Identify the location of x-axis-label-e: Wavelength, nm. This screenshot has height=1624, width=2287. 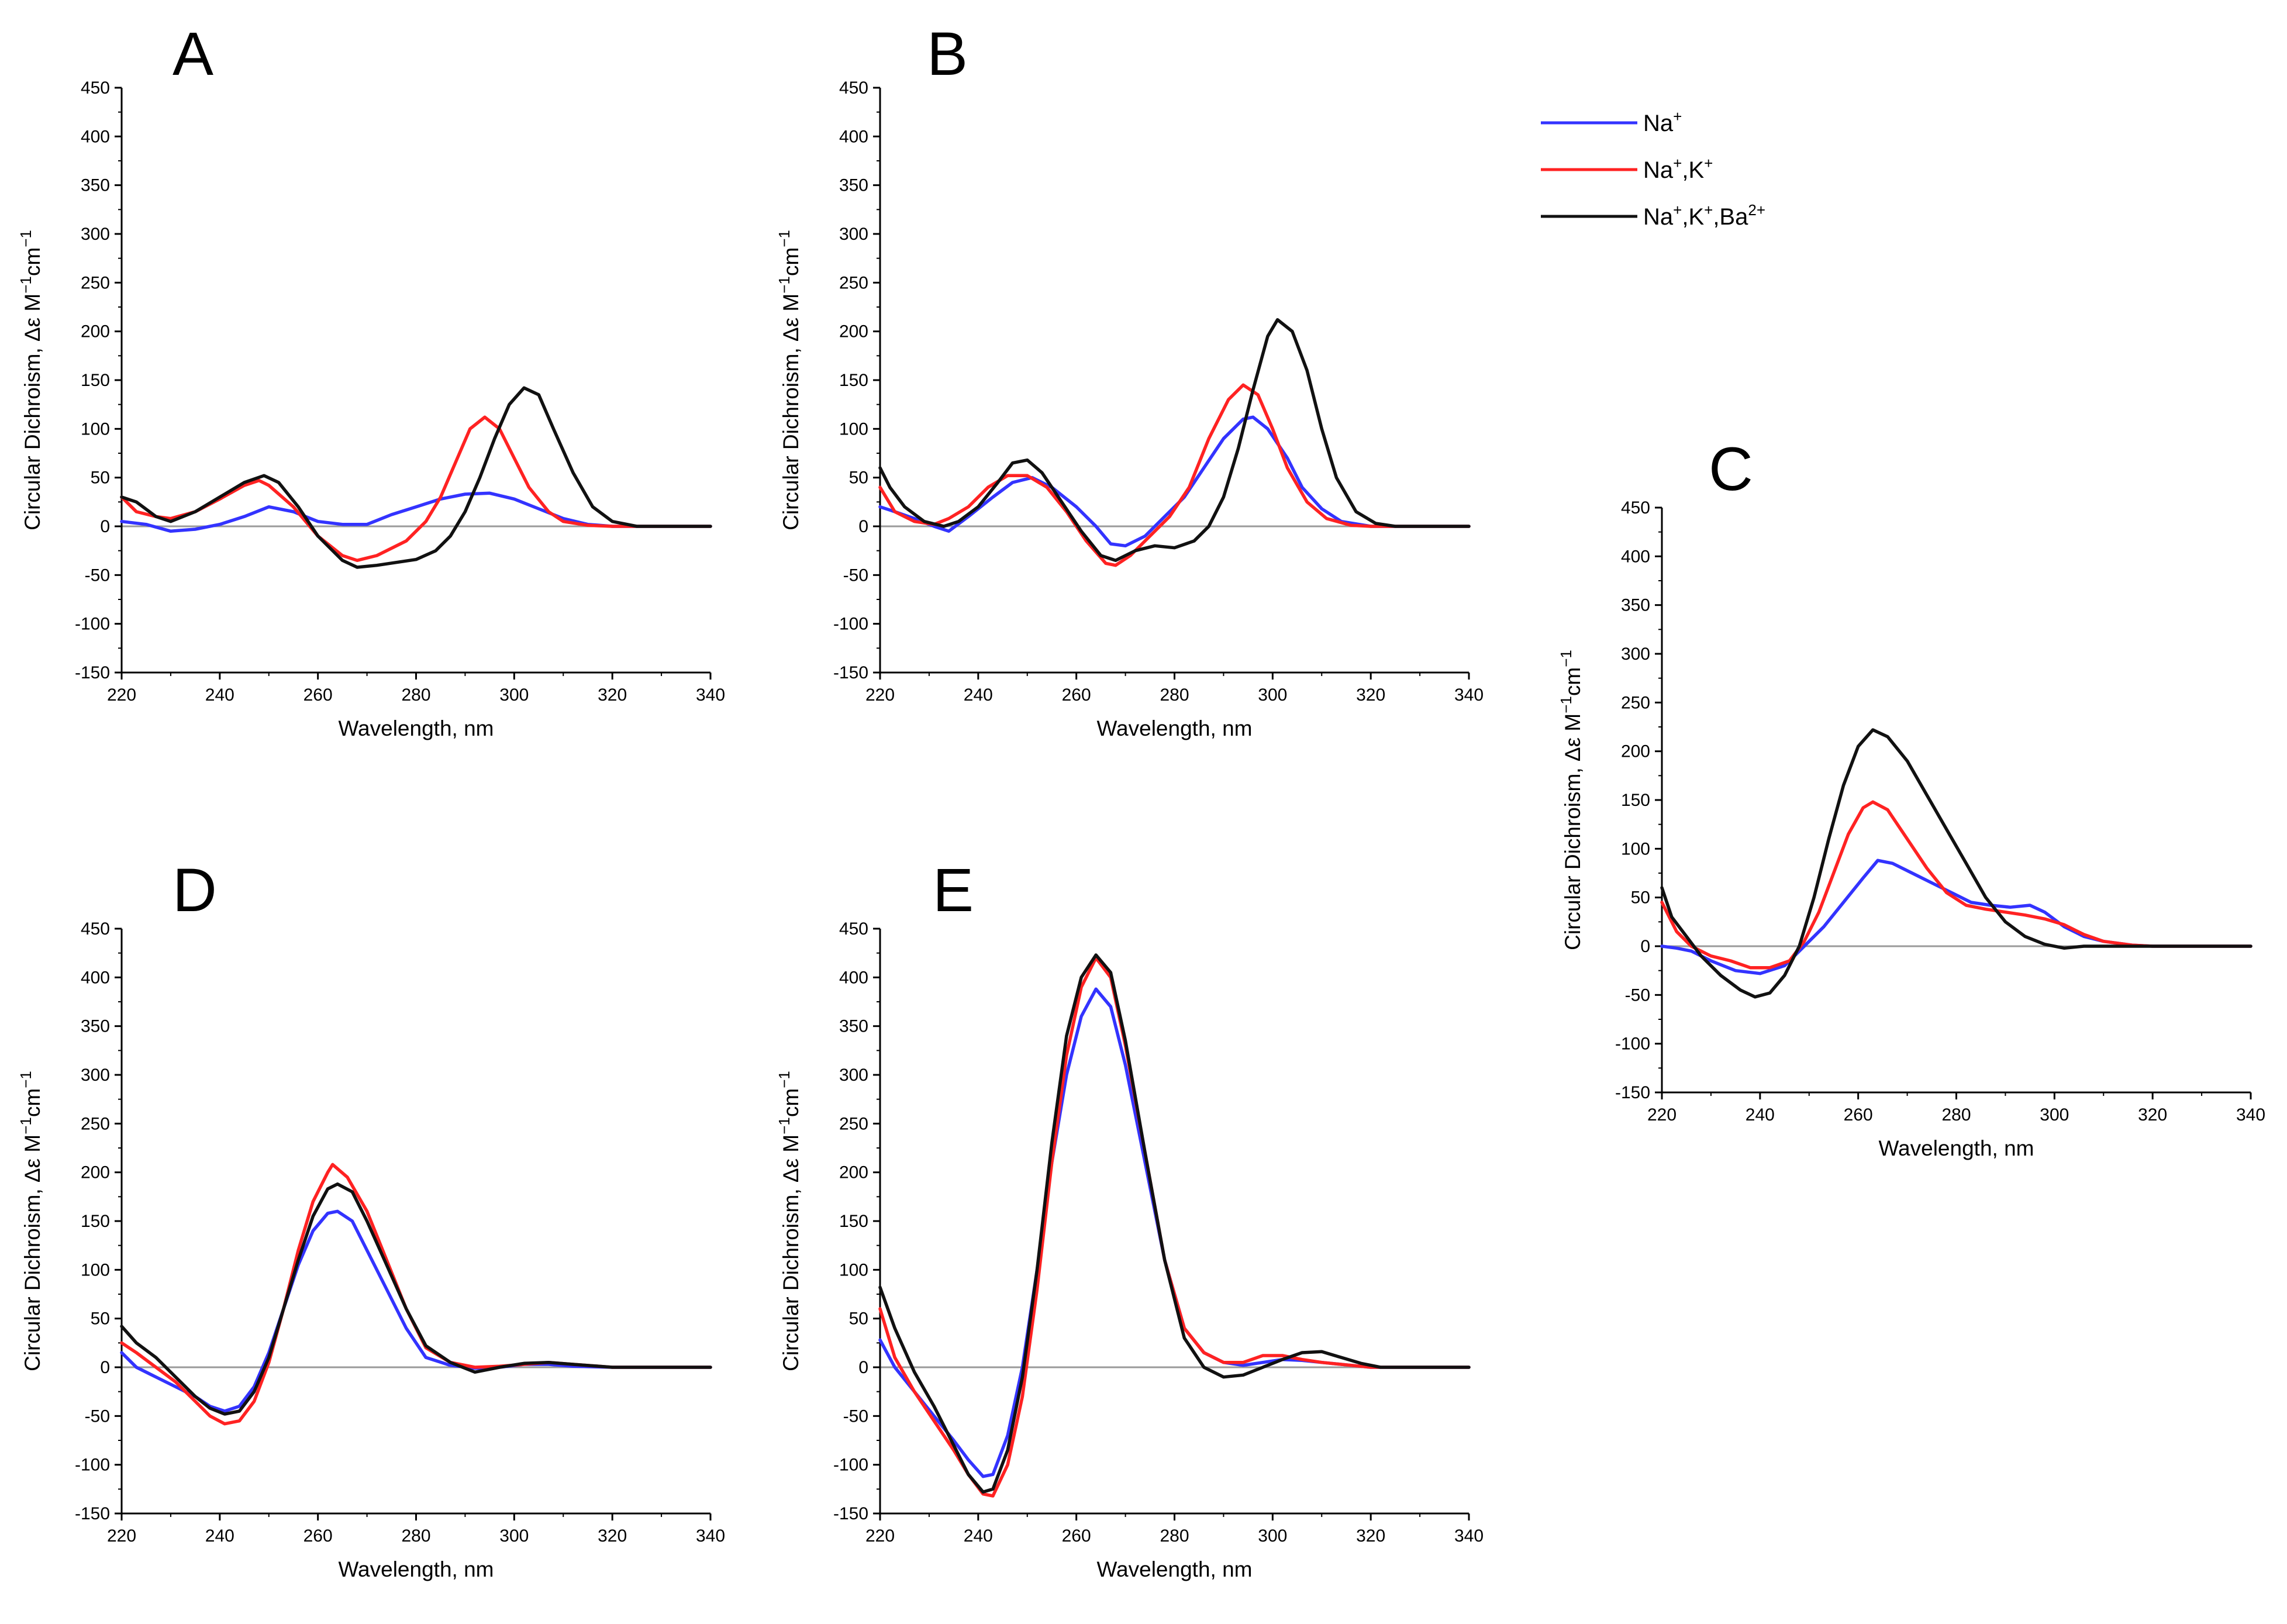
(1175, 1569).